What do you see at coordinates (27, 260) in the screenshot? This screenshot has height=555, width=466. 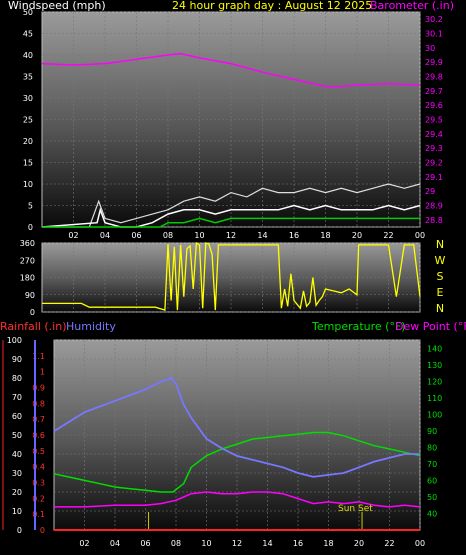 I see `direction-tick-label: 270` at bounding box center [27, 260].